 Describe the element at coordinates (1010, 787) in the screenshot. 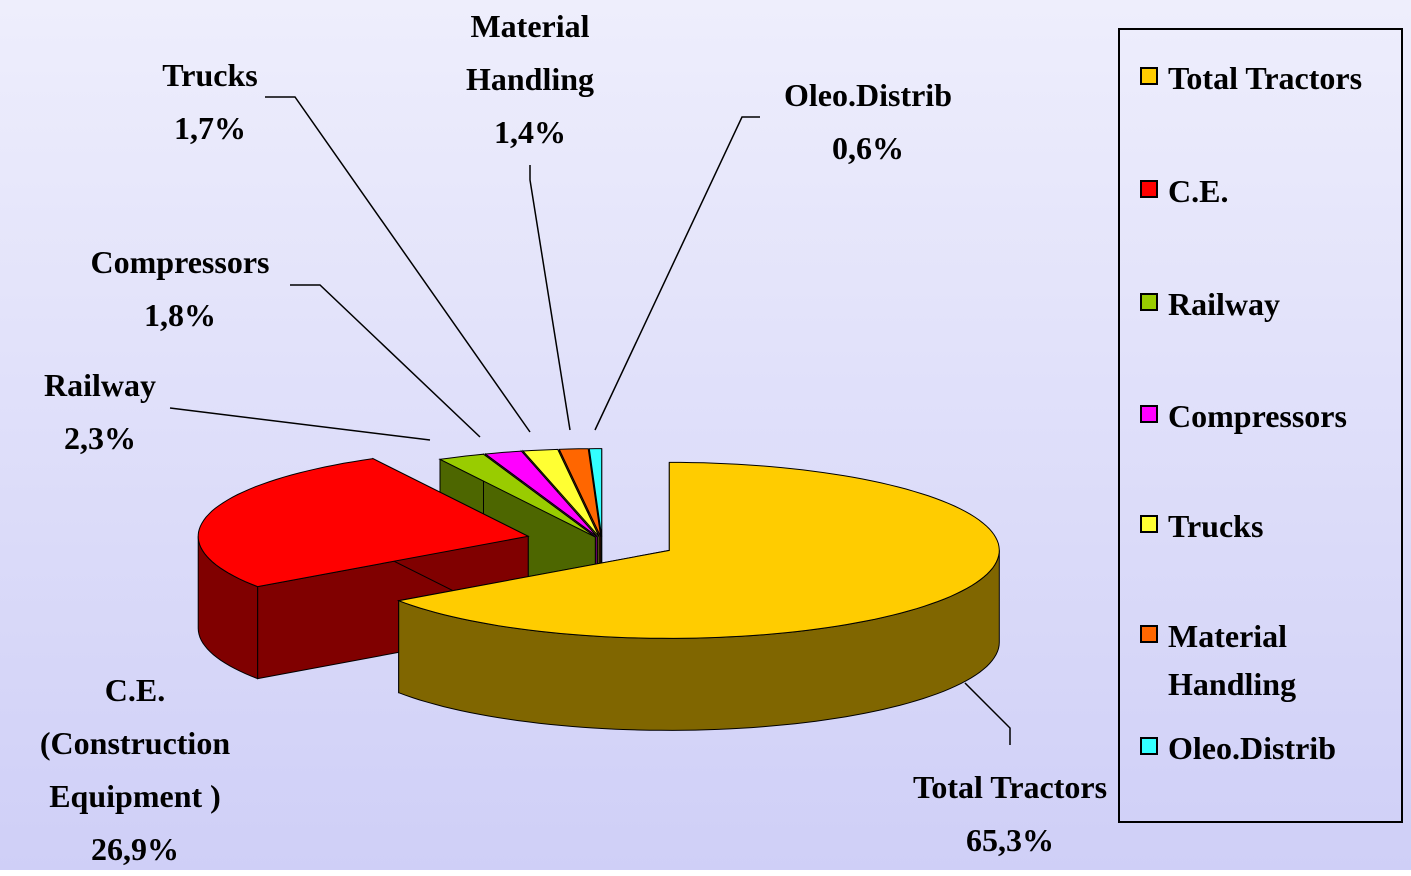

I see `slice-name: Total Tractors` at that location.